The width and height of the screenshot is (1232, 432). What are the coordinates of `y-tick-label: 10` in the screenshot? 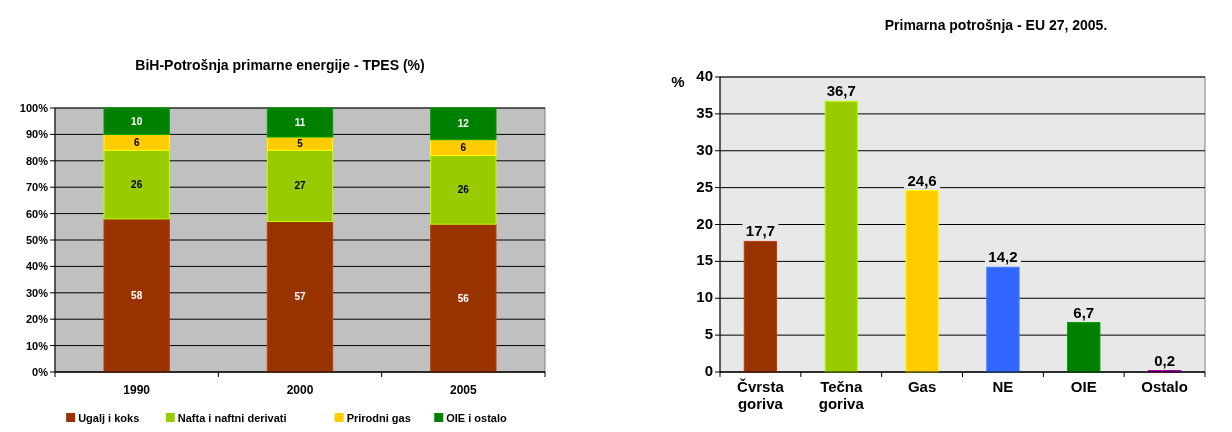 It's located at (704, 297).